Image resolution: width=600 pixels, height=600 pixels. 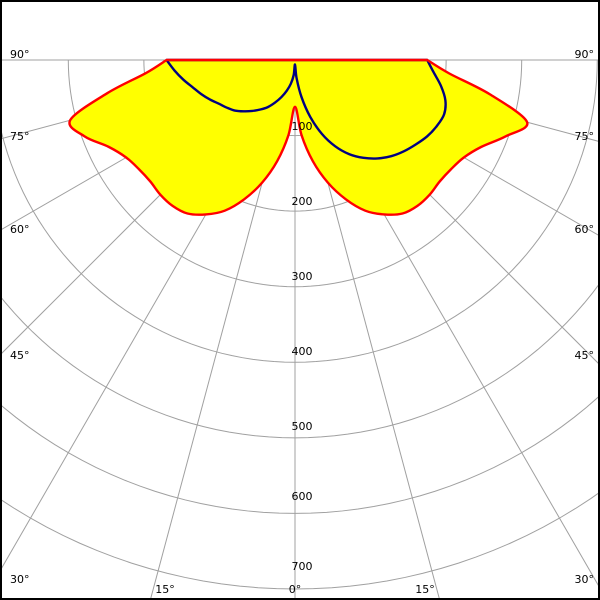 I want to click on radial-tick-label: 200, so click(x=302, y=201).